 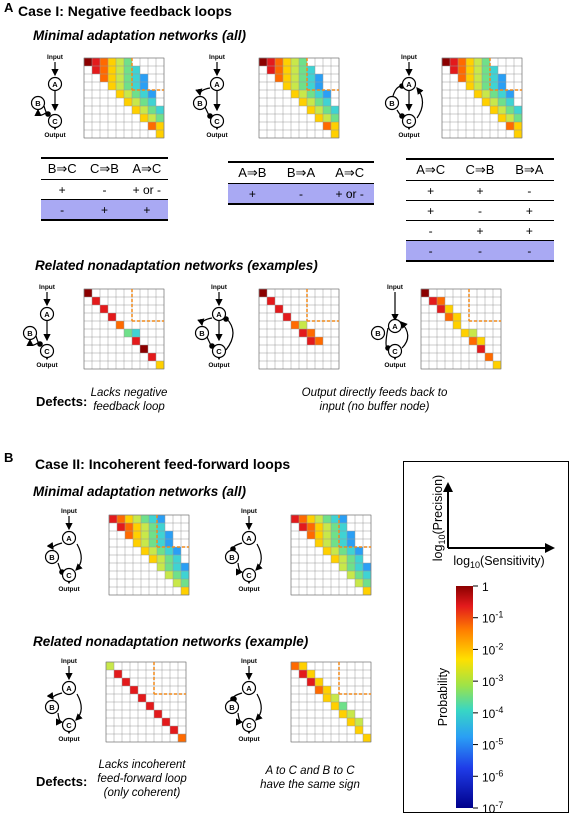 I want to click on heatmap-b1, so click(x=149, y=557).